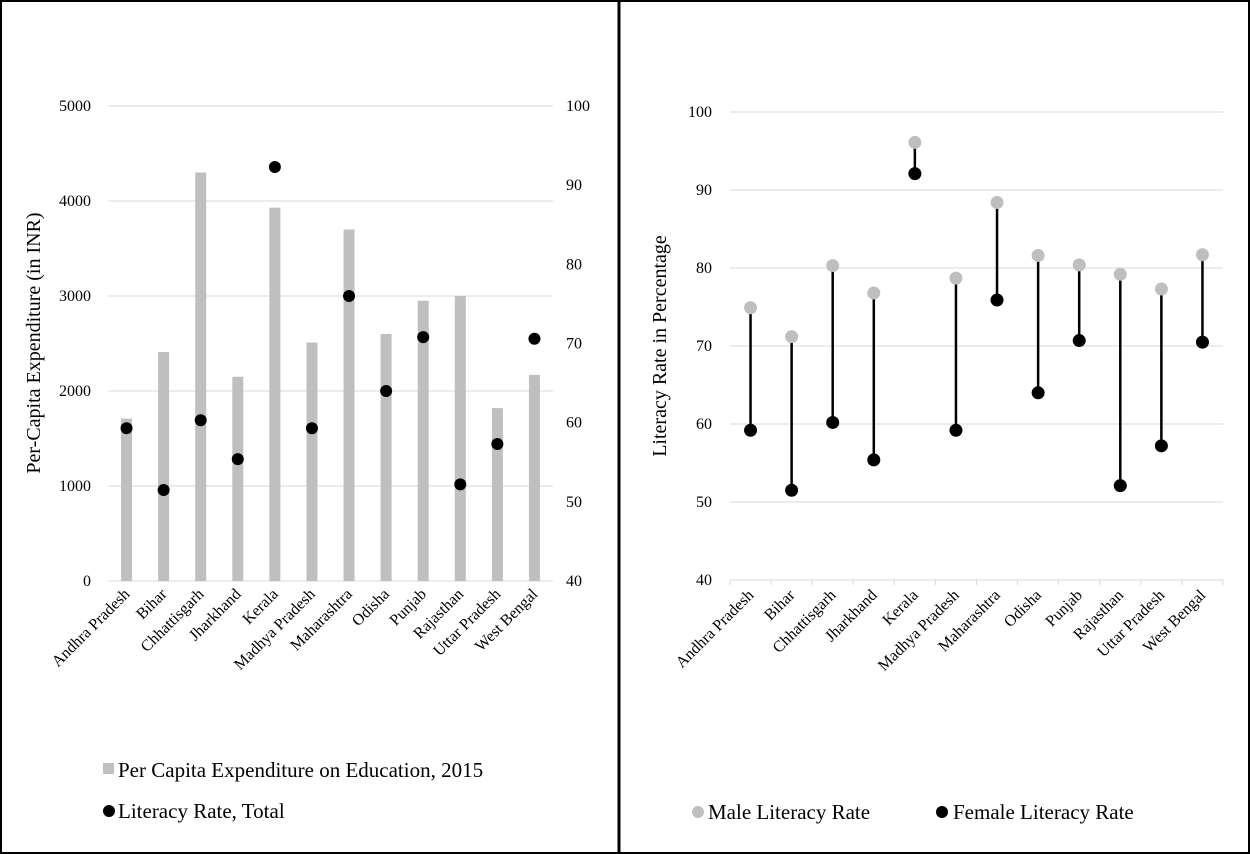  I want to click on male-marker-maharashtra, so click(997, 202).